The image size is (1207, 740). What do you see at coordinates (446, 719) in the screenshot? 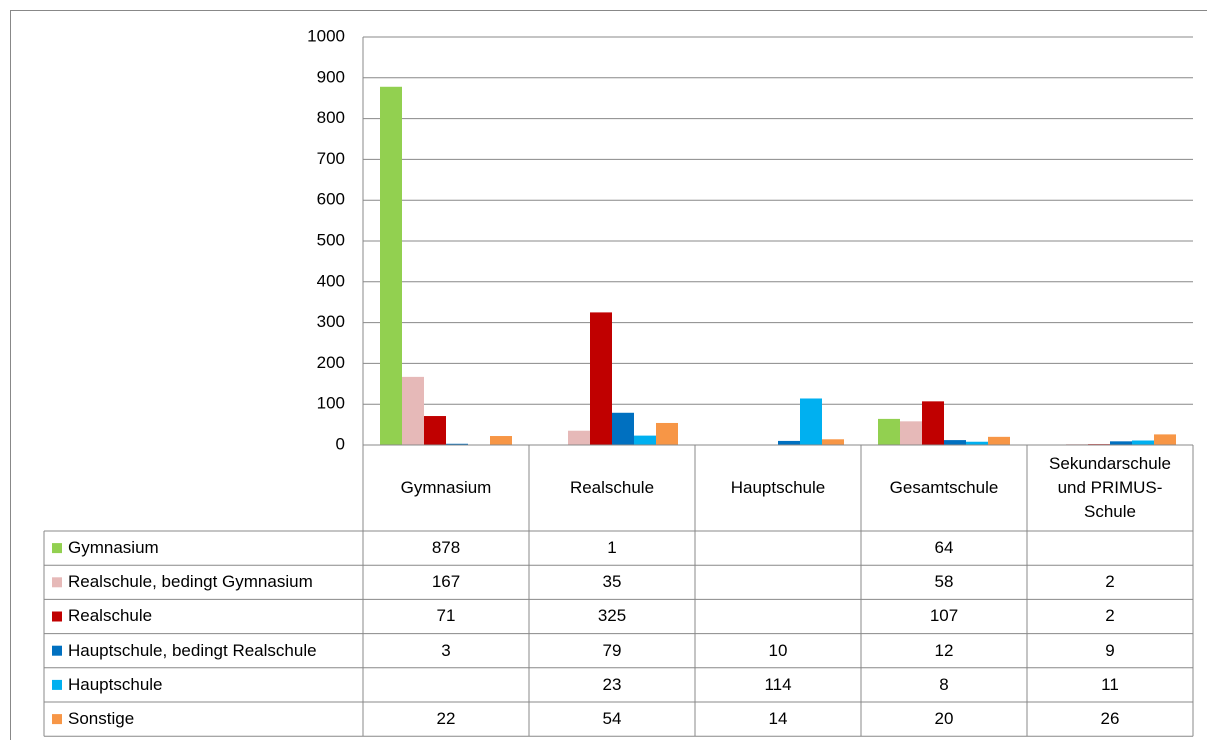
I see `data-label: 22` at bounding box center [446, 719].